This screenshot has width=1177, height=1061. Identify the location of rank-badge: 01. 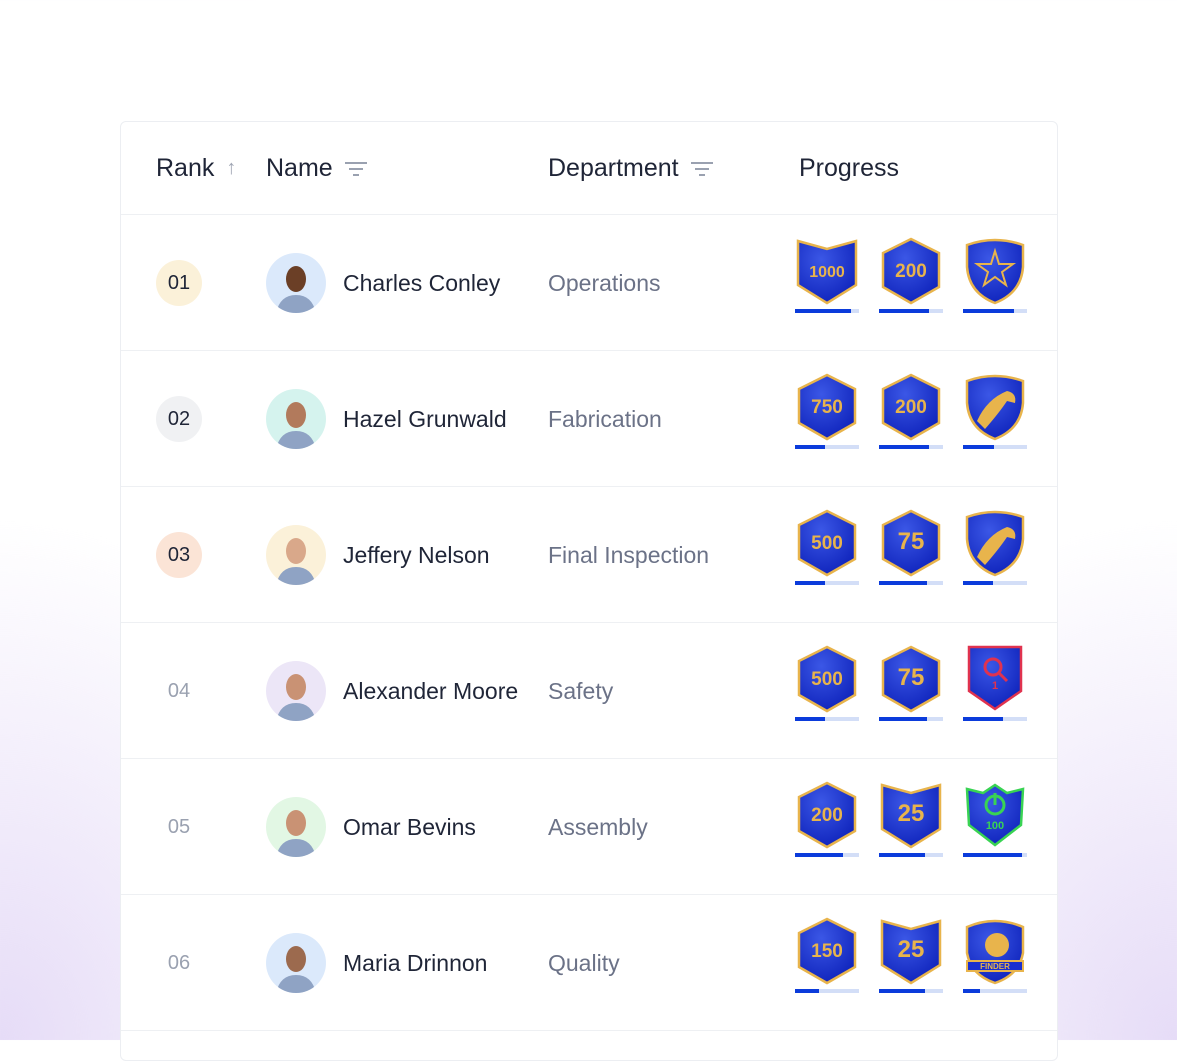
(179, 283).